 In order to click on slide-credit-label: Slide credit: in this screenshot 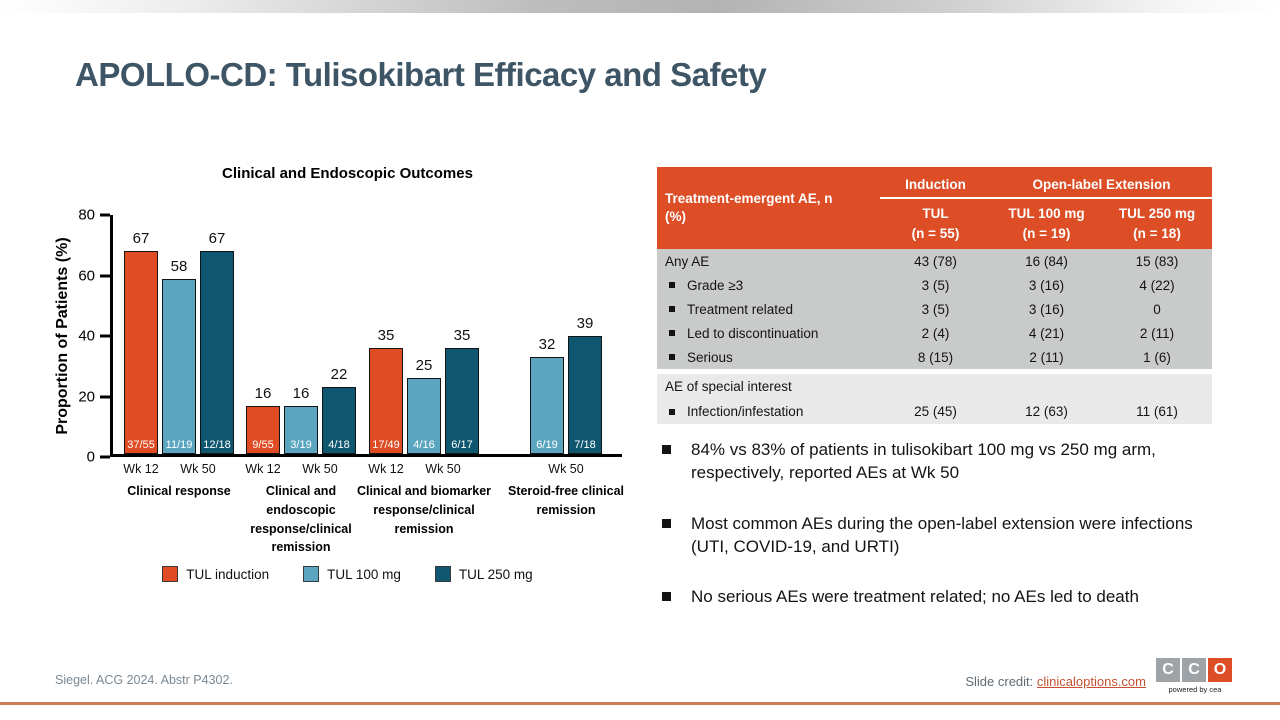, I will do `click(999, 681)`.